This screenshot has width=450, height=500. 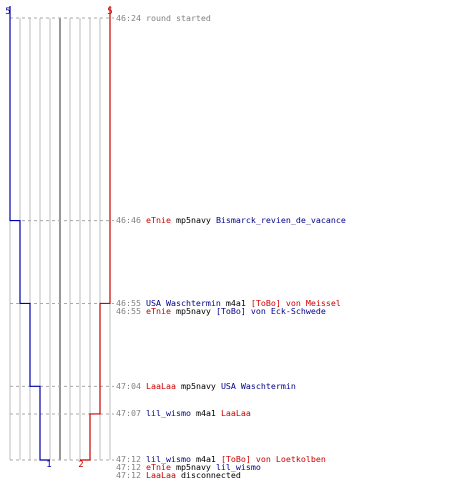 What do you see at coordinates (95, 233) in the screenshot?
I see `team-red-line` at bounding box center [95, 233].